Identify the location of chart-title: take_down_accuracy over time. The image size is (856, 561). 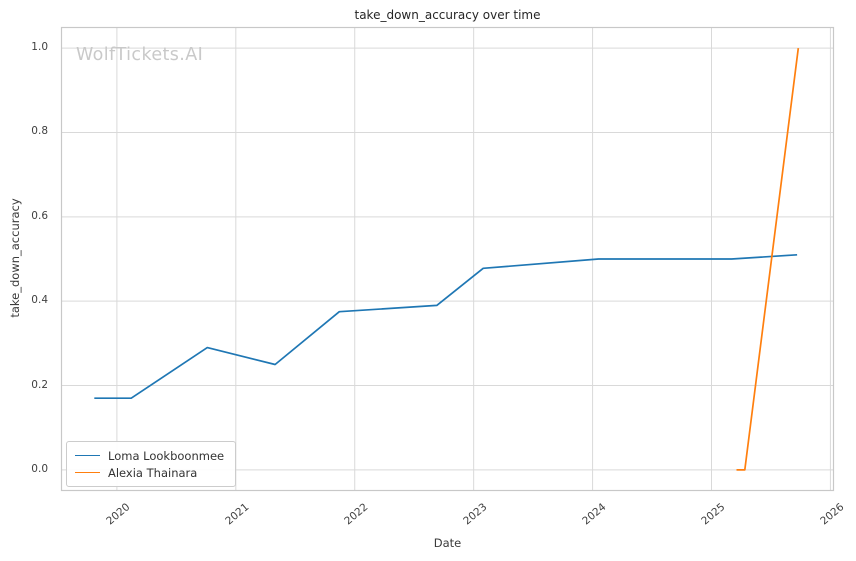
(447, 15).